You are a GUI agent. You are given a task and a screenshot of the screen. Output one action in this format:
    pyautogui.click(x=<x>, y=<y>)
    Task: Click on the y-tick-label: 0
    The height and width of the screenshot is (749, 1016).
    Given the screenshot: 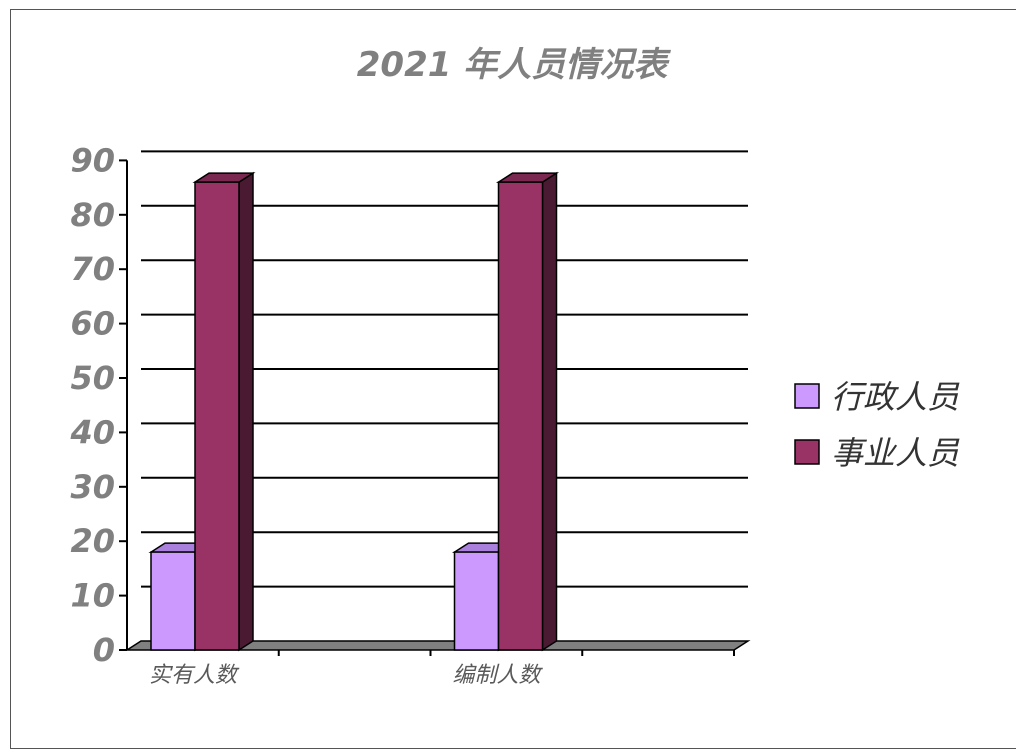 What is the action you would take?
    pyautogui.click(x=104, y=650)
    